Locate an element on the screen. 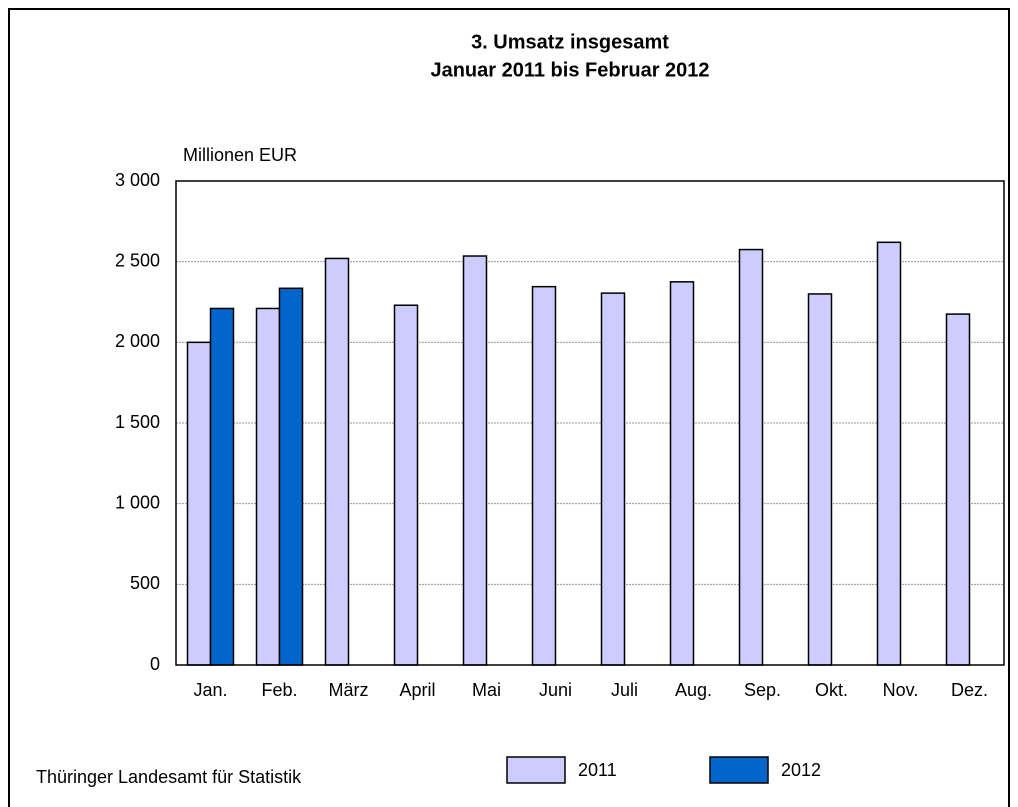 This screenshot has width=1018, height=807. x-tick-label: April is located at coordinates (417, 690).